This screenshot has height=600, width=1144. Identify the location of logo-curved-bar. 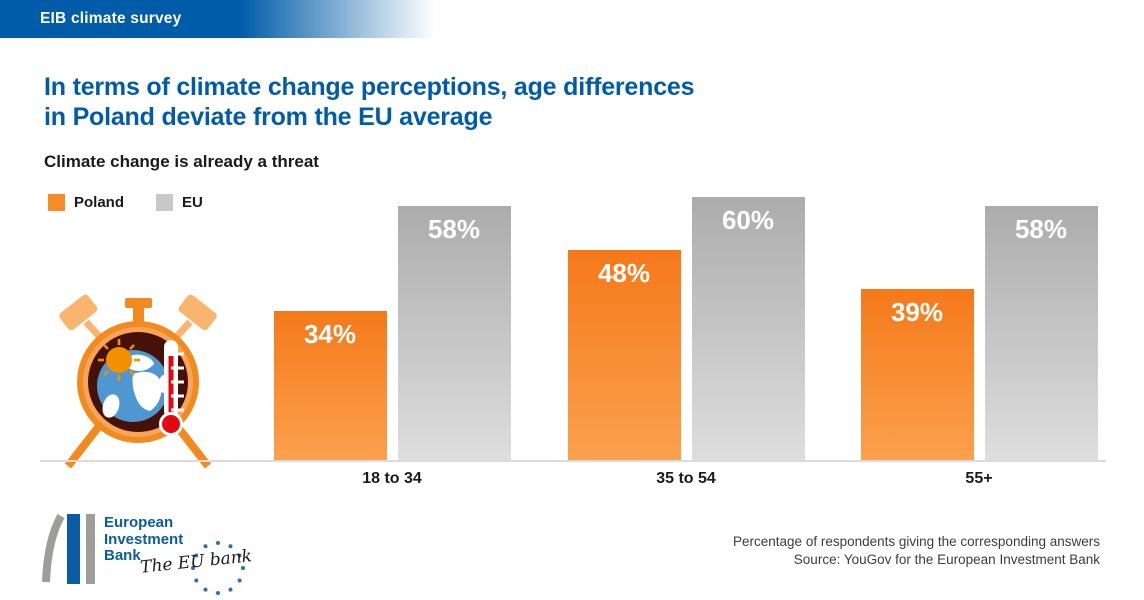
(53, 548).